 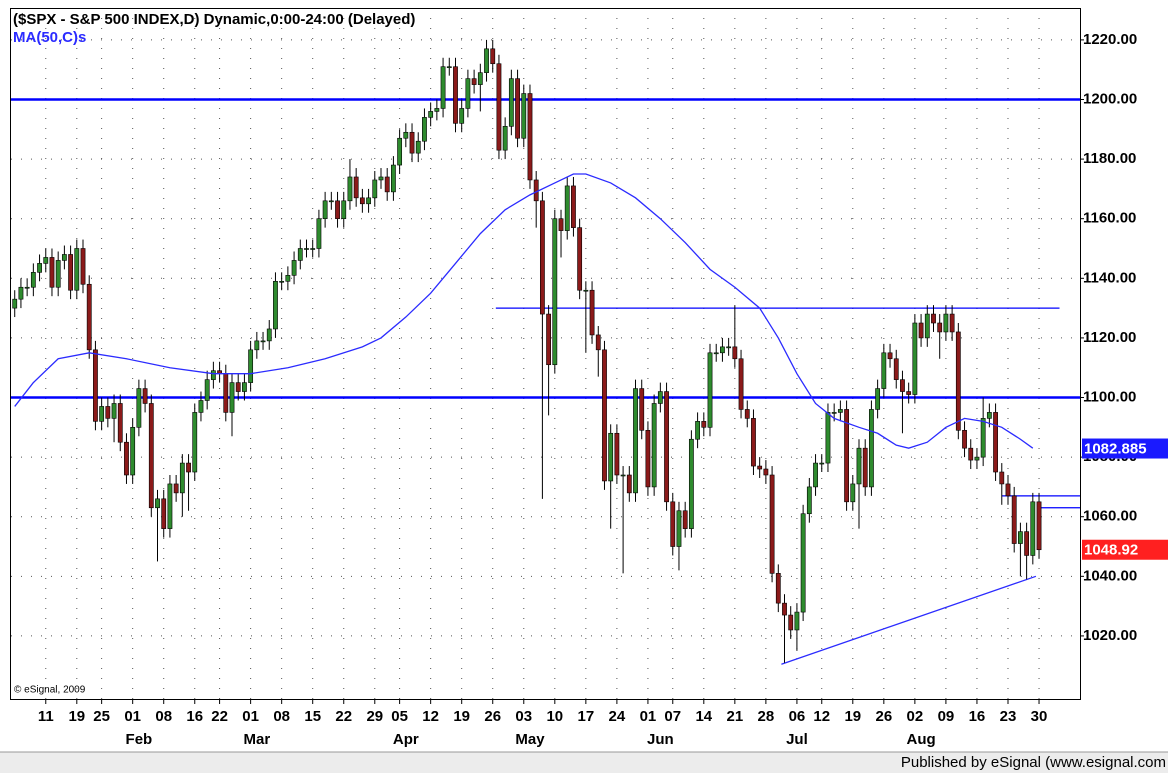 I want to click on x-tick-label: 05, so click(x=399, y=716).